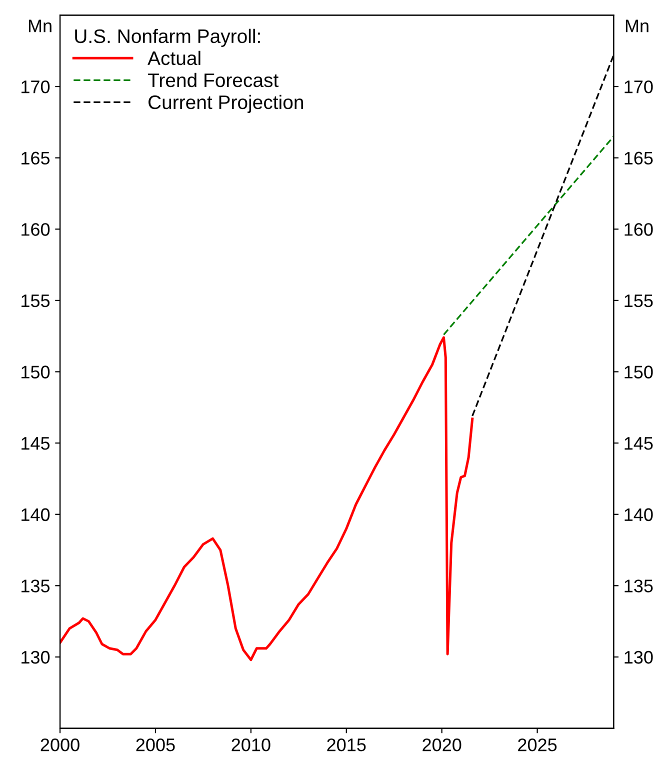 The image size is (667, 761). I want to click on x-tick-label: 2025, so click(537, 745).